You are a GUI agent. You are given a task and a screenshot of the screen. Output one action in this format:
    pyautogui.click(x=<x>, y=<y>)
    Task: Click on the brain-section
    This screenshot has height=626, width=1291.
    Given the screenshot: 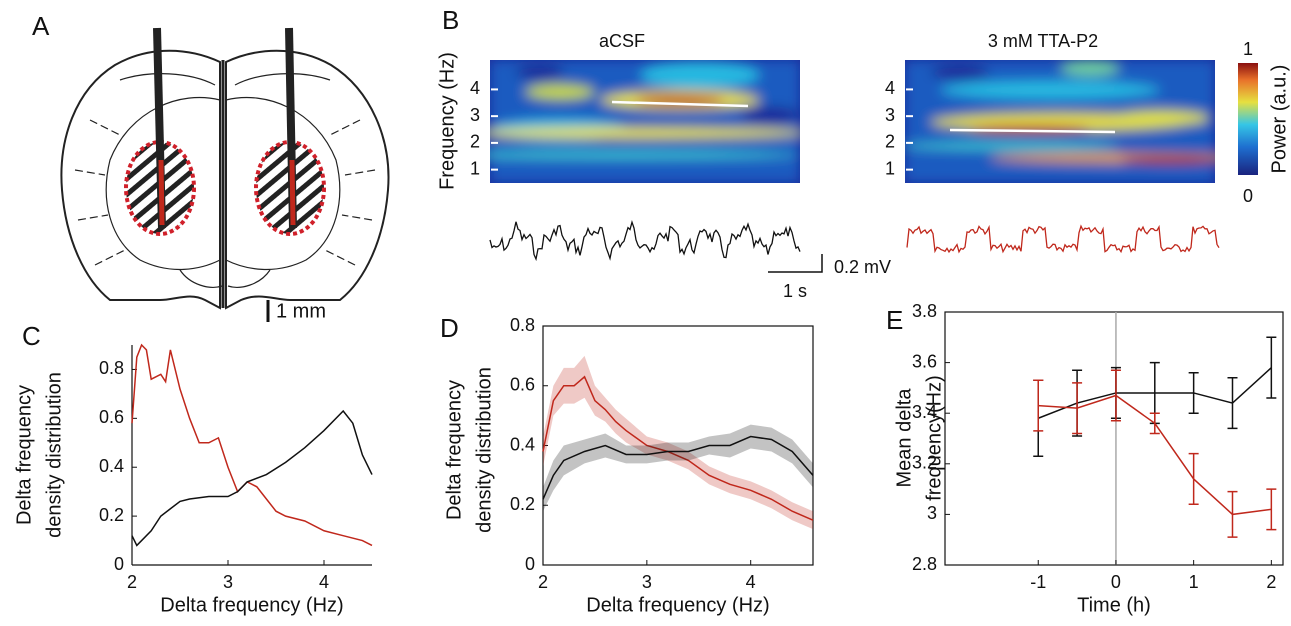 What is the action you would take?
    pyautogui.click(x=225, y=179)
    